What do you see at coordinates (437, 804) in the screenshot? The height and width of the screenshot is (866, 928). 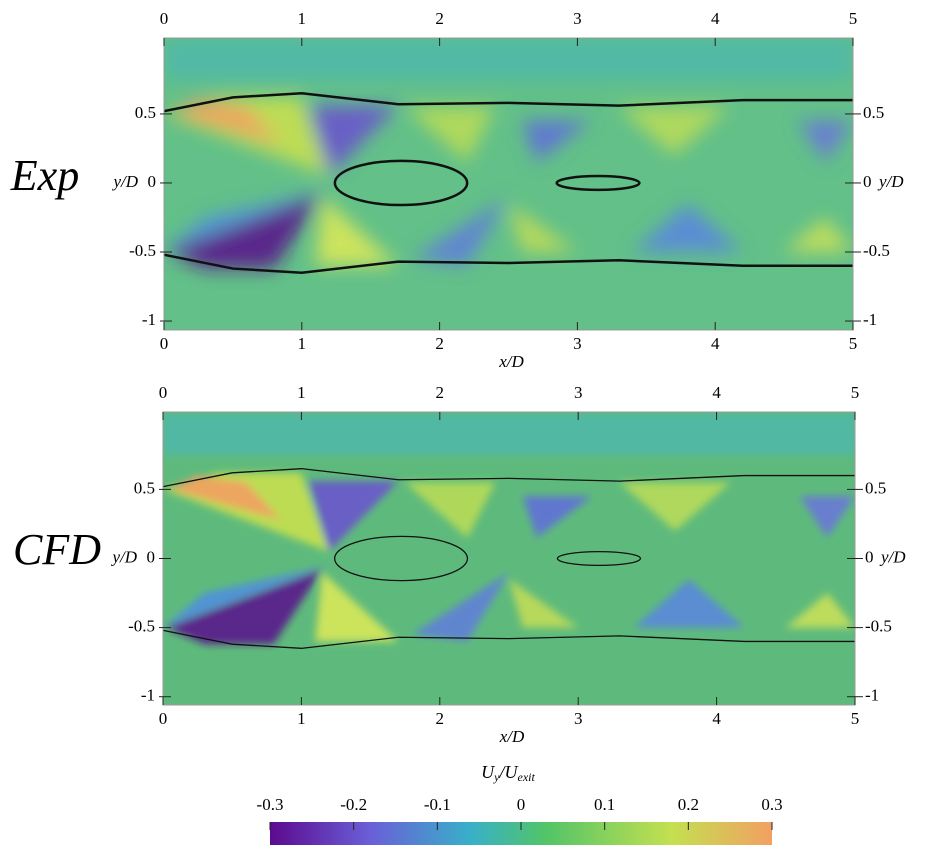 I see `colorbar-tick-label: -0.1` at bounding box center [437, 804].